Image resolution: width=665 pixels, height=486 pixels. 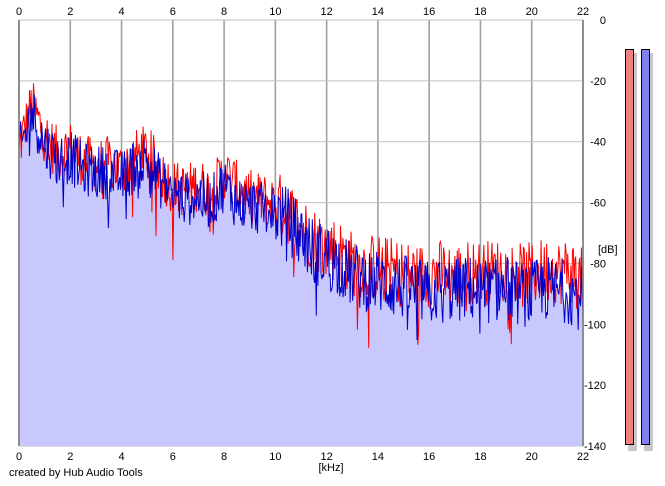 What do you see at coordinates (429, 12) in the screenshot?
I see `x-tick-label-top: 16` at bounding box center [429, 12].